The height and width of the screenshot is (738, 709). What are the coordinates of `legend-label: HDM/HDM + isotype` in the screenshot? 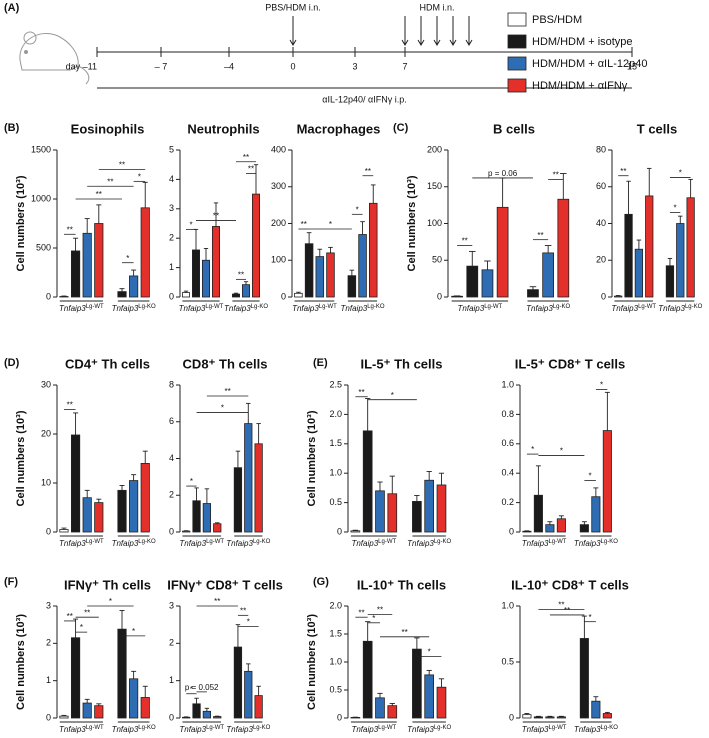 It's located at (582, 42).